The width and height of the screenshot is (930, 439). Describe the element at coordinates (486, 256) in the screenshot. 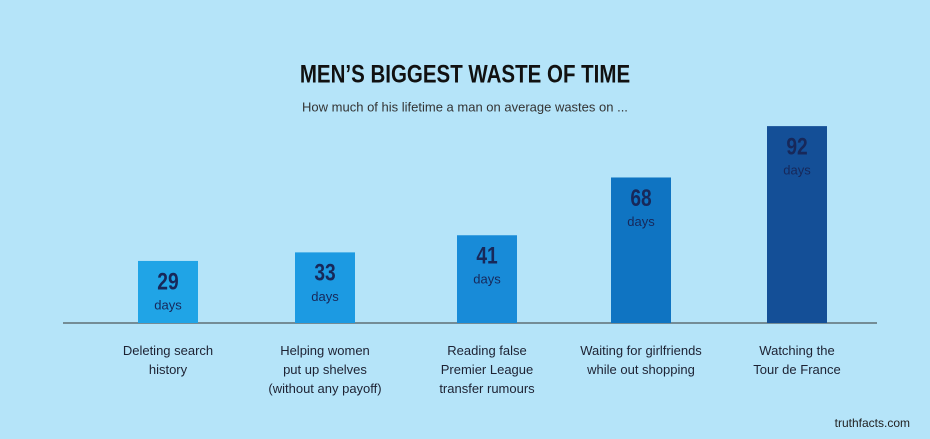

I see `value-label: 41` at that location.